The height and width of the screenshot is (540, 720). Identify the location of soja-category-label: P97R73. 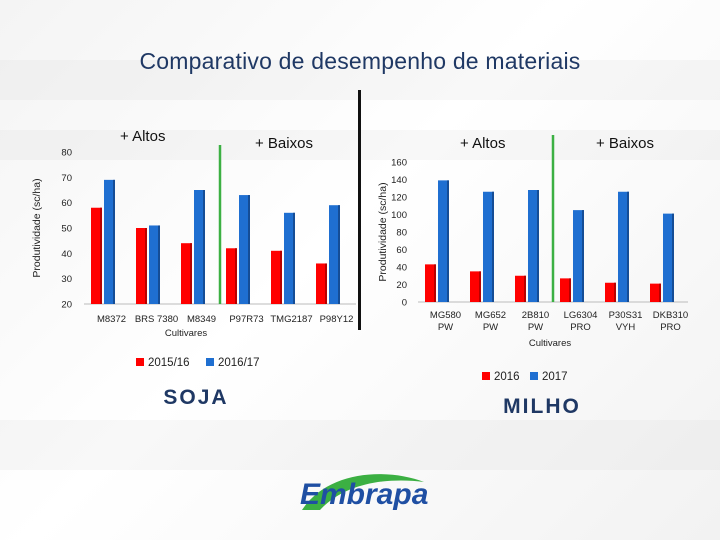
(246, 319).